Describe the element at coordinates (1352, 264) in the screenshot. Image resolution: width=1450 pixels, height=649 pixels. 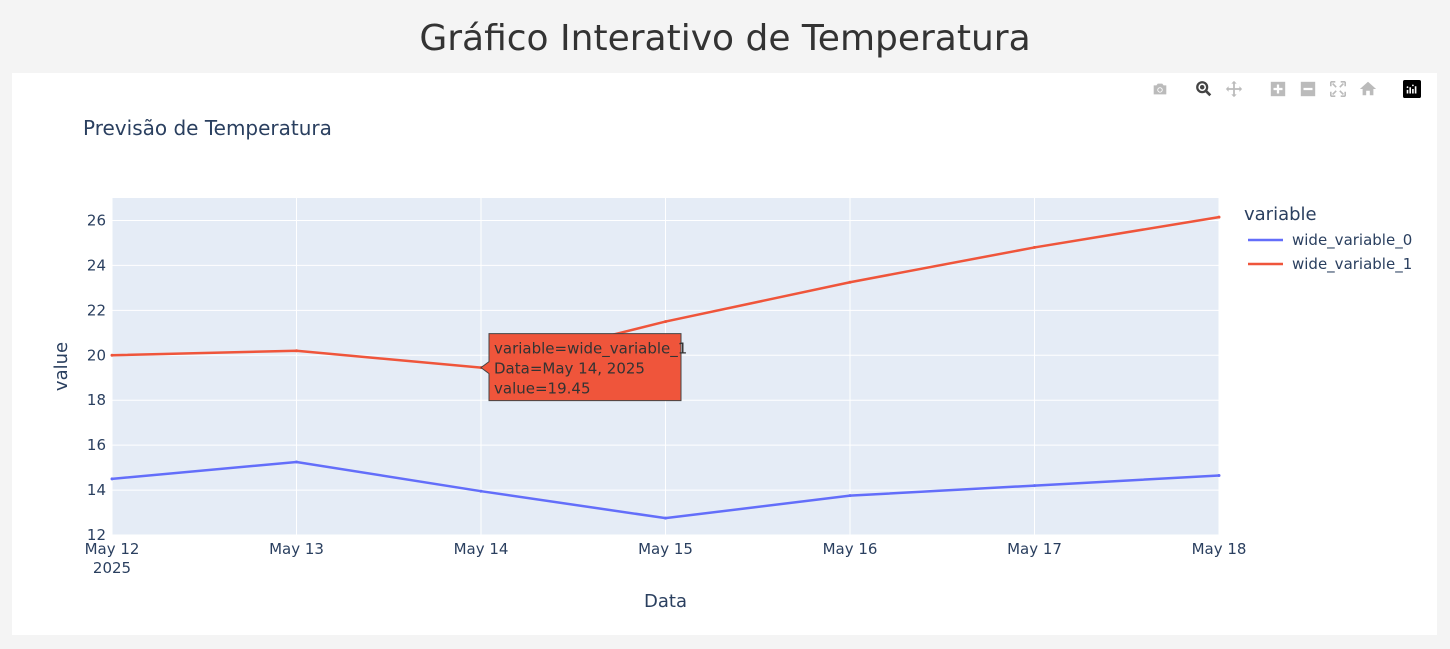
I see `legend-item-label: wide_variable_1` at that location.